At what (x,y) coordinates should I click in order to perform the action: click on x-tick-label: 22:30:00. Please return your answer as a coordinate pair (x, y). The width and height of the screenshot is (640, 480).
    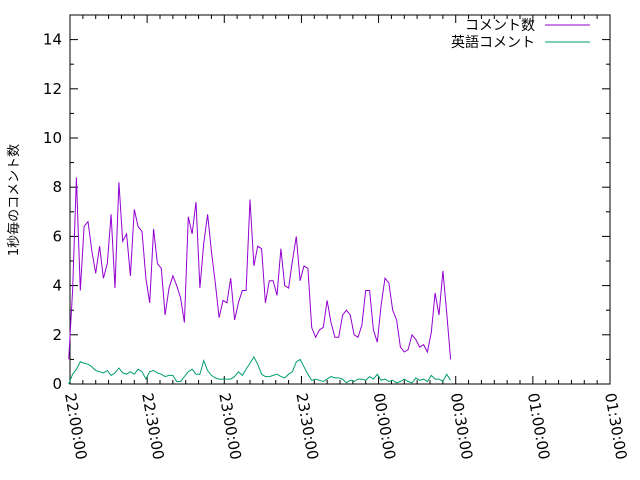
    Looking at the image, I should click on (152, 426).